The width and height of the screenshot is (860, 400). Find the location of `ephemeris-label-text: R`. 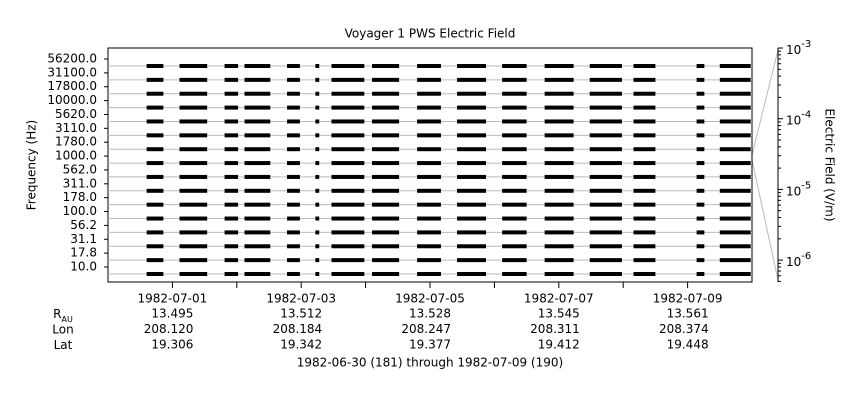

ephemeris-label-text: R is located at coordinates (57, 314).